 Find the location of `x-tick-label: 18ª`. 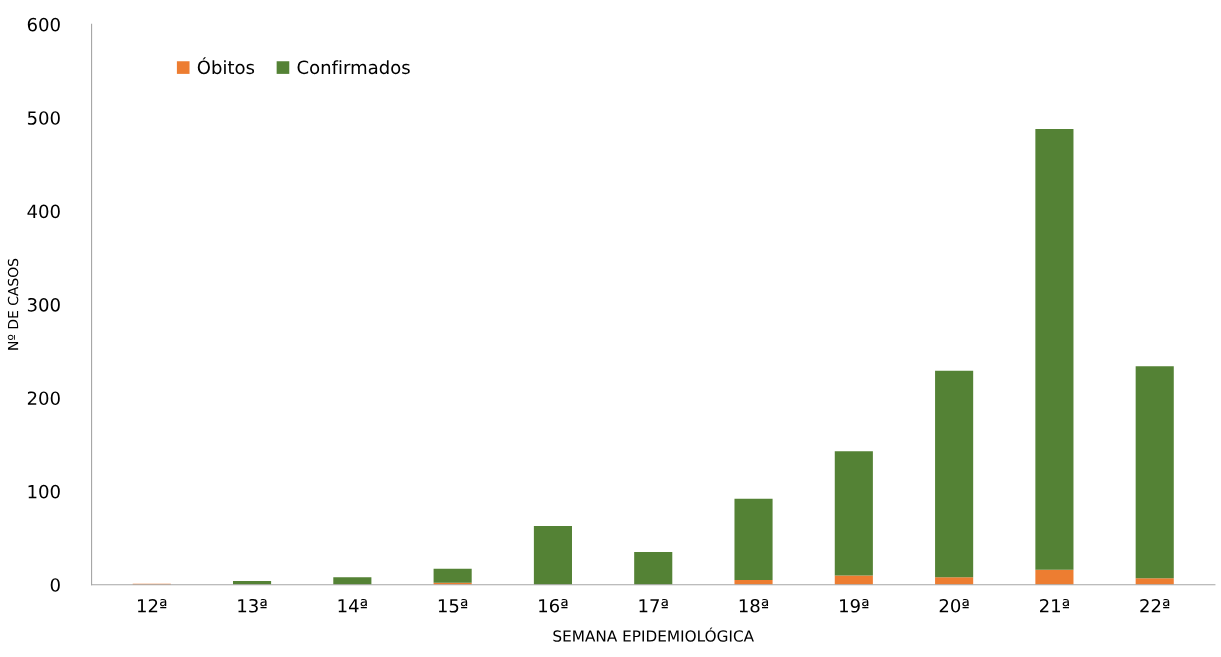

x-tick-label: 18ª is located at coordinates (754, 605).